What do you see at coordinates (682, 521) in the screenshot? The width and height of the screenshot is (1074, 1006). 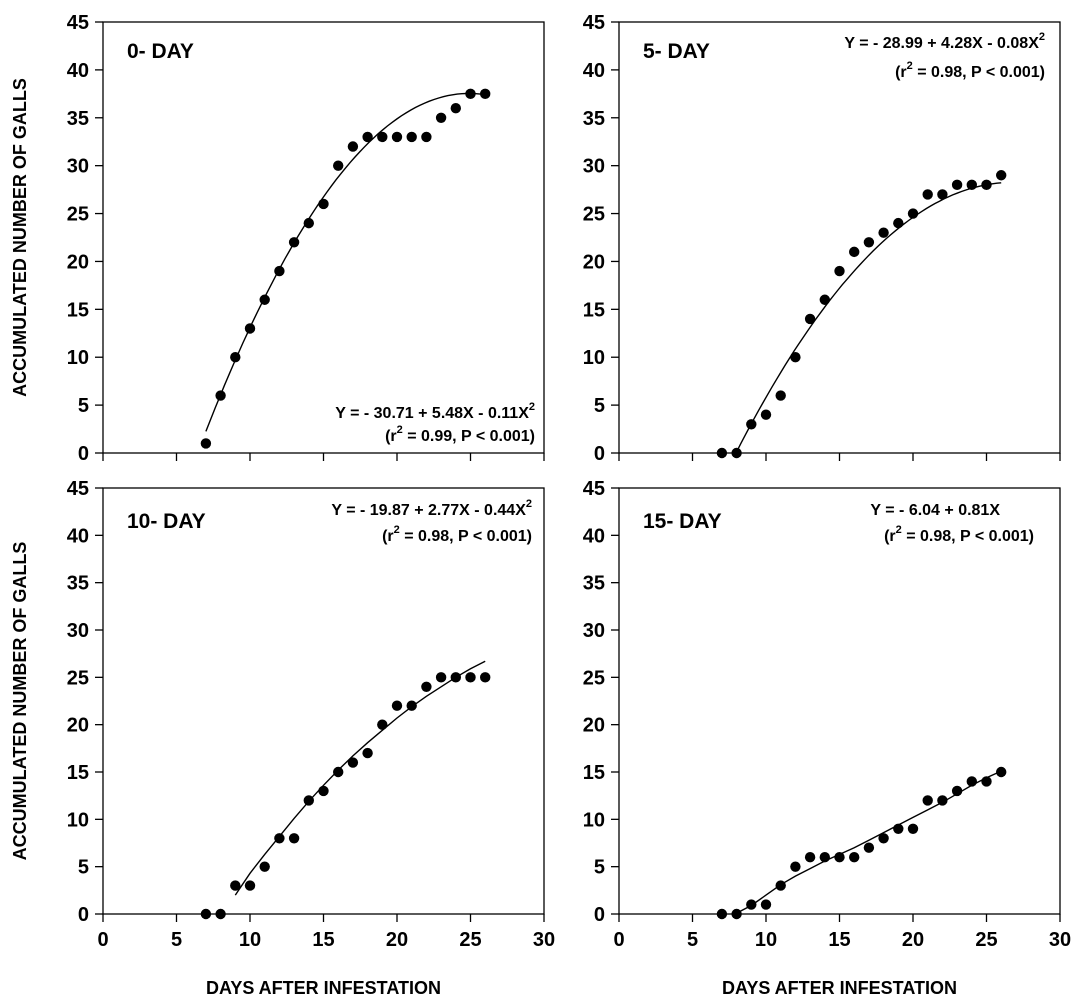 I see `panel-label: 15- DAY` at bounding box center [682, 521].